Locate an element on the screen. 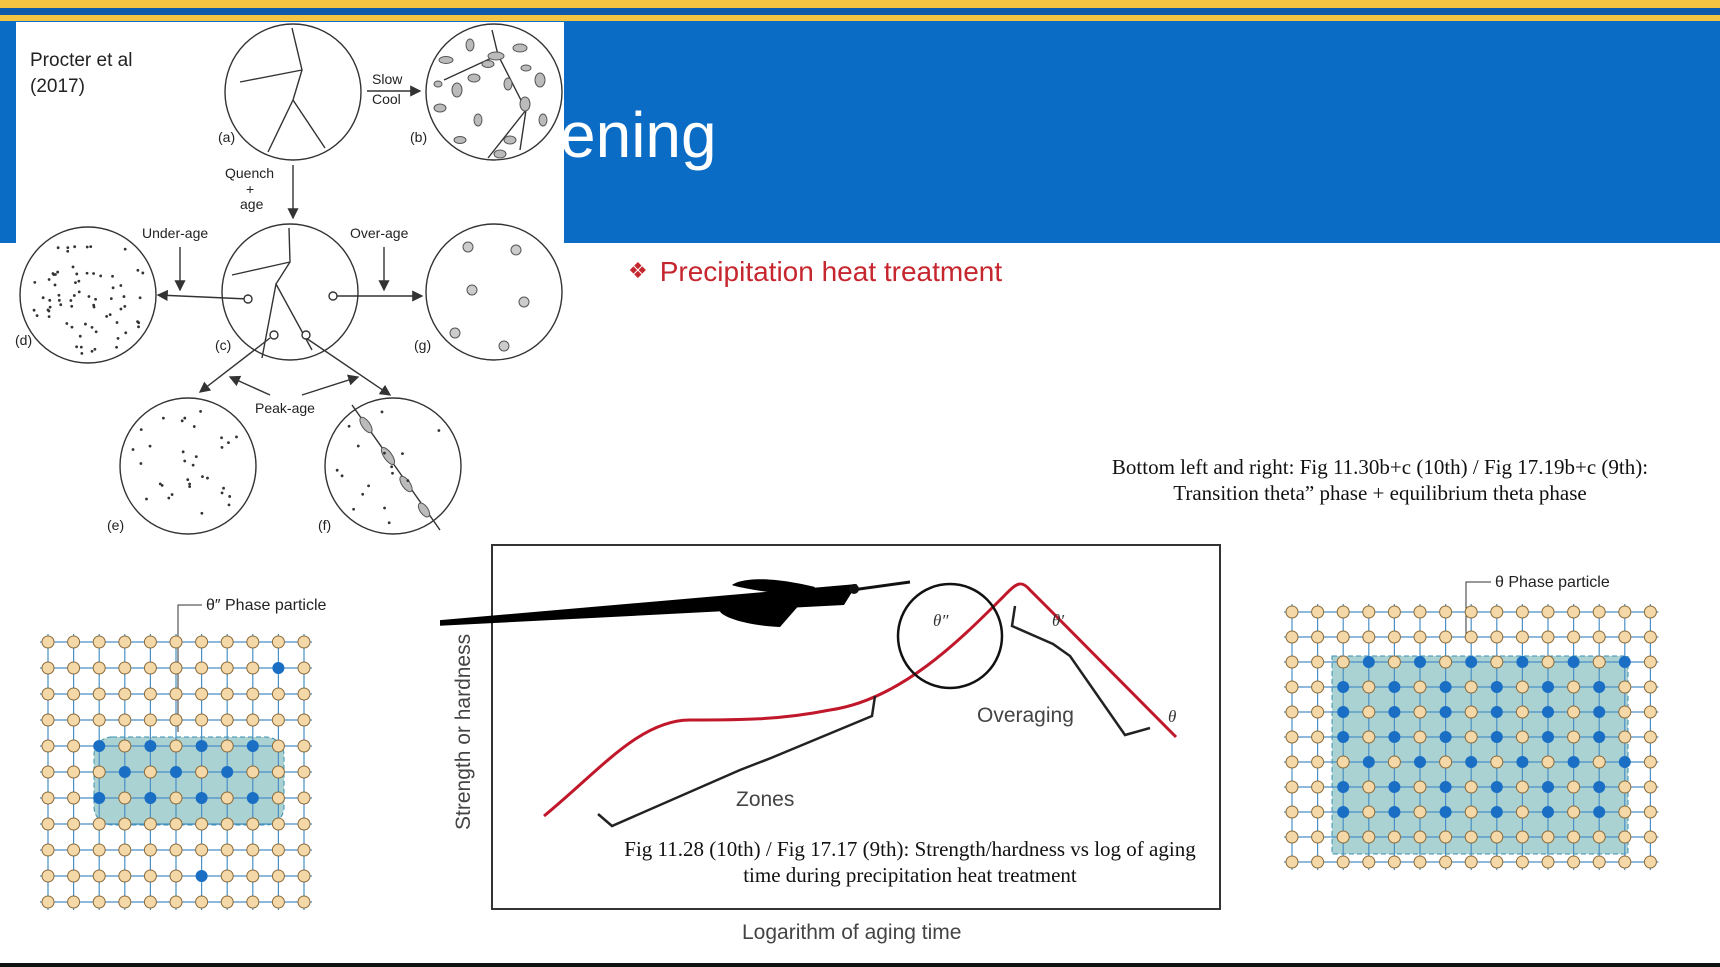 The width and height of the screenshot is (1720, 967). bullet-text: Precipitation heat treatment is located at coordinates (831, 271).